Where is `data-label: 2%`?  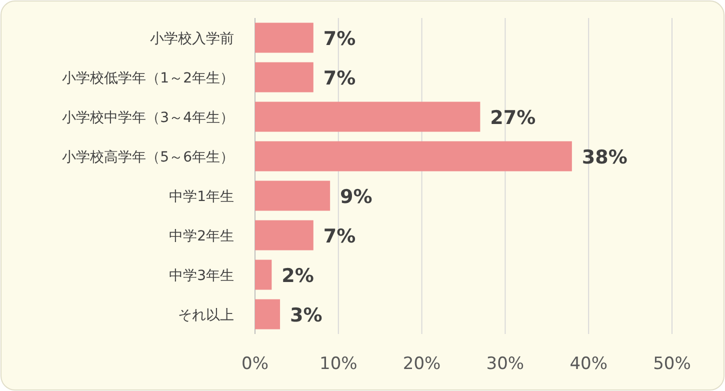
data-label: 2% is located at coordinates (298, 275).